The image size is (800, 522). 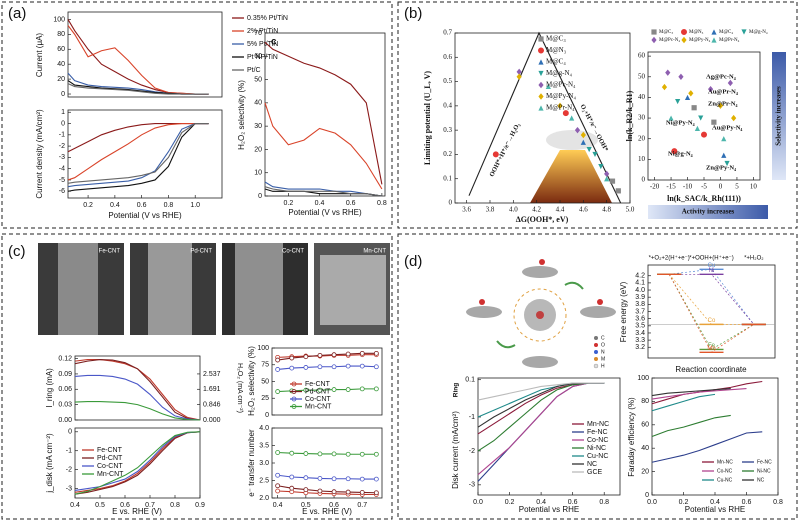 I want to click on legend-label: M@Pr-N₄, so click(x=729, y=40).